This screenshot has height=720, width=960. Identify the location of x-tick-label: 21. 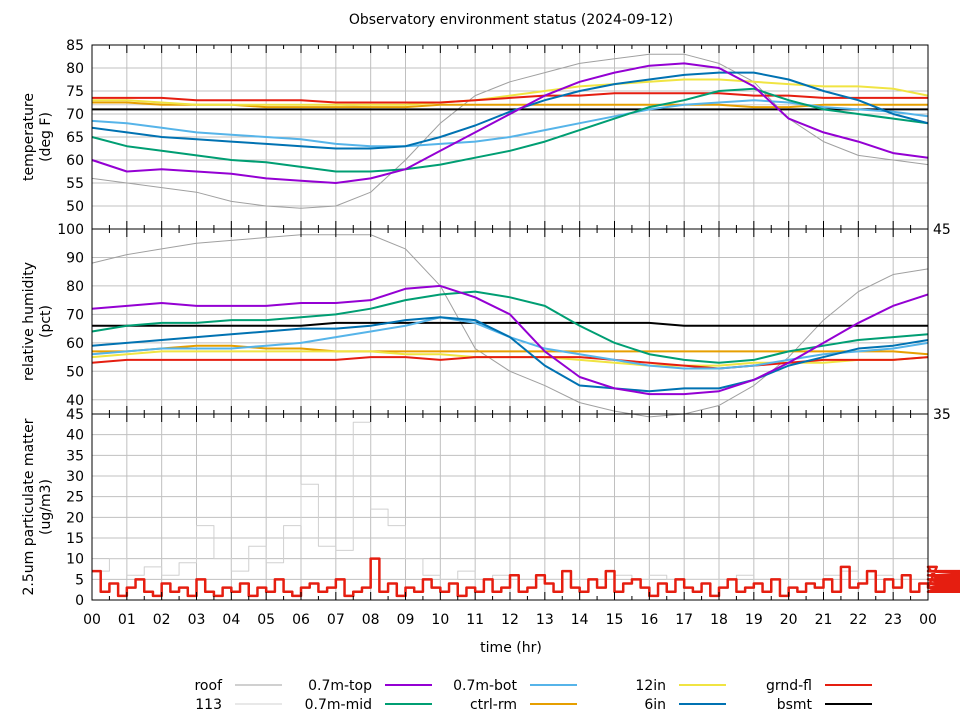
(824, 620).